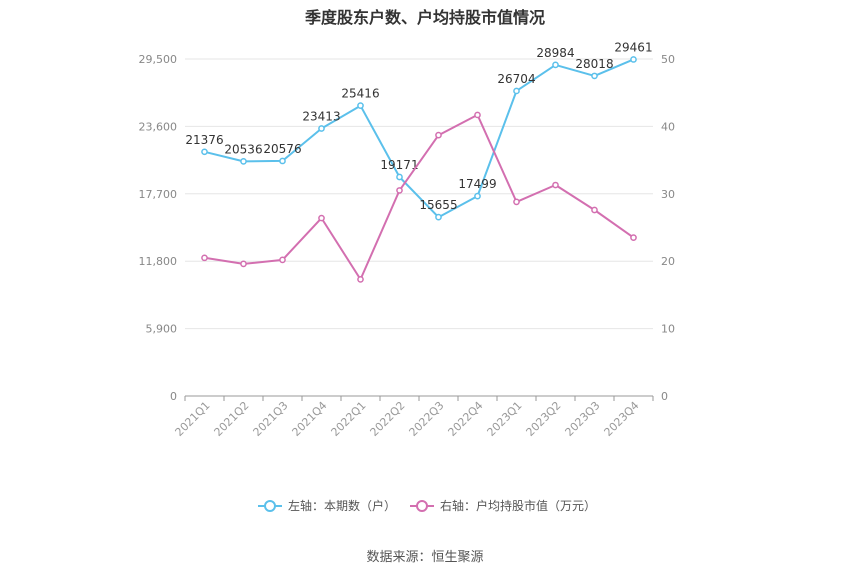 The height and width of the screenshot is (575, 850). Describe the element at coordinates (668, 194) in the screenshot. I see `y-right-tick-label: 30` at that location.